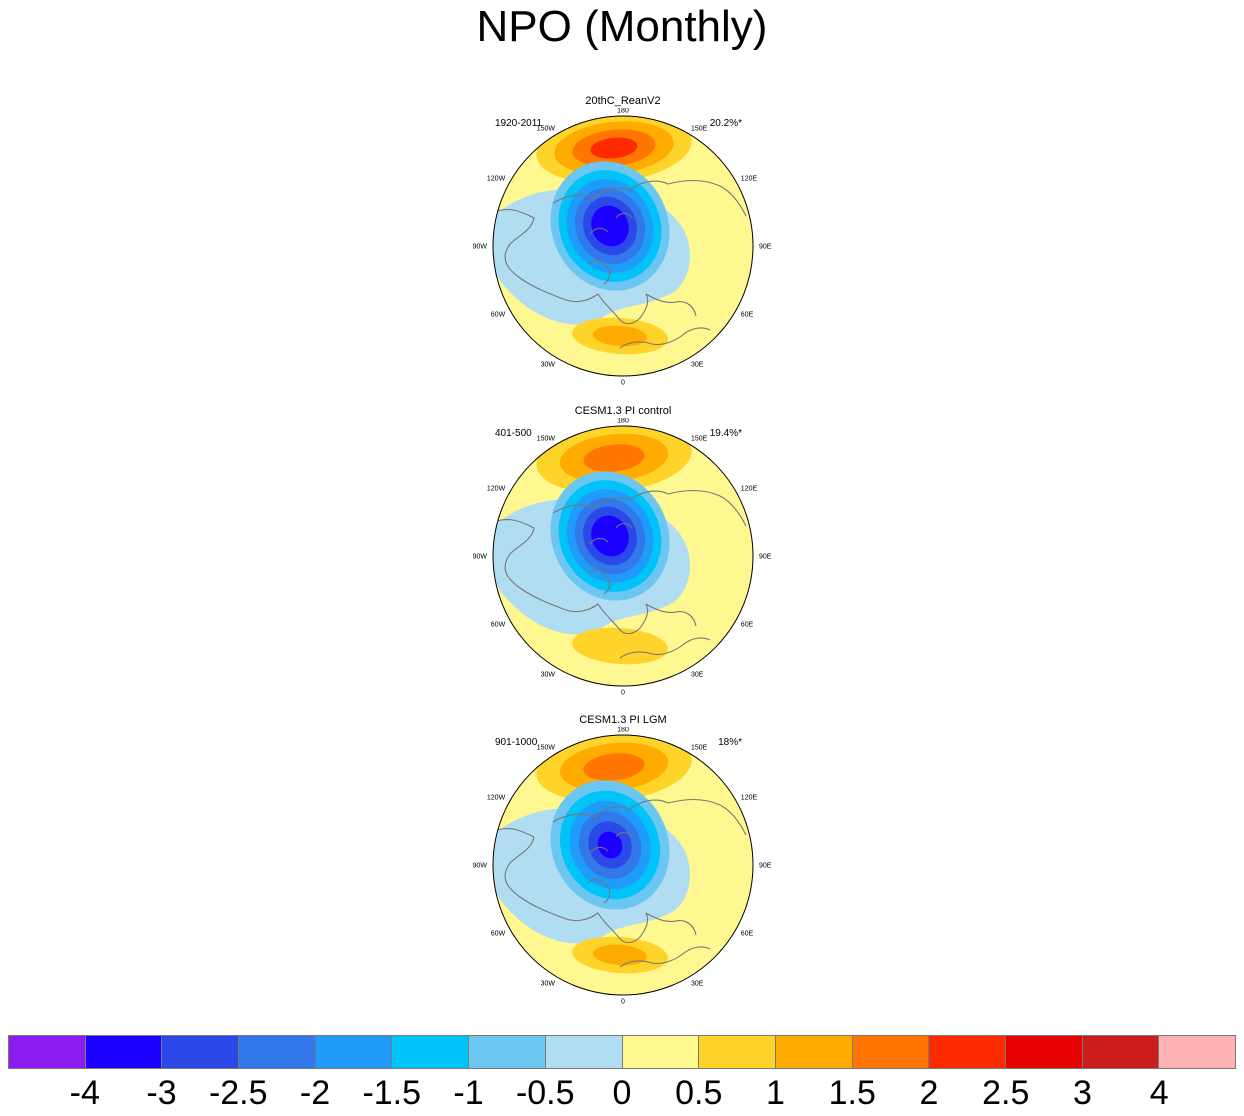  What do you see at coordinates (516, 742) in the screenshot?
I see `panel-years: 901-1000` at bounding box center [516, 742].